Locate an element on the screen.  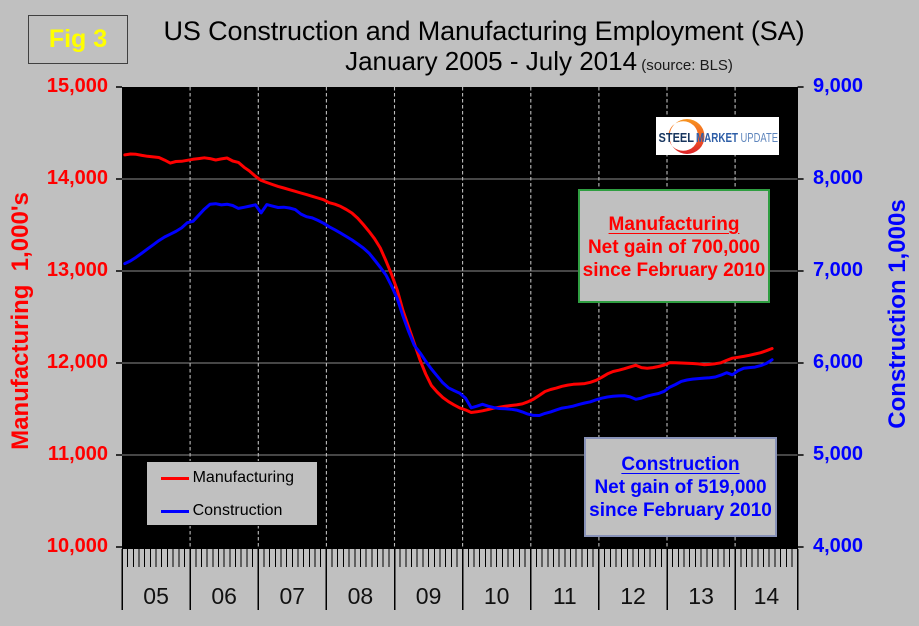
svg-text: STEEL is located at coordinates (677, 137).